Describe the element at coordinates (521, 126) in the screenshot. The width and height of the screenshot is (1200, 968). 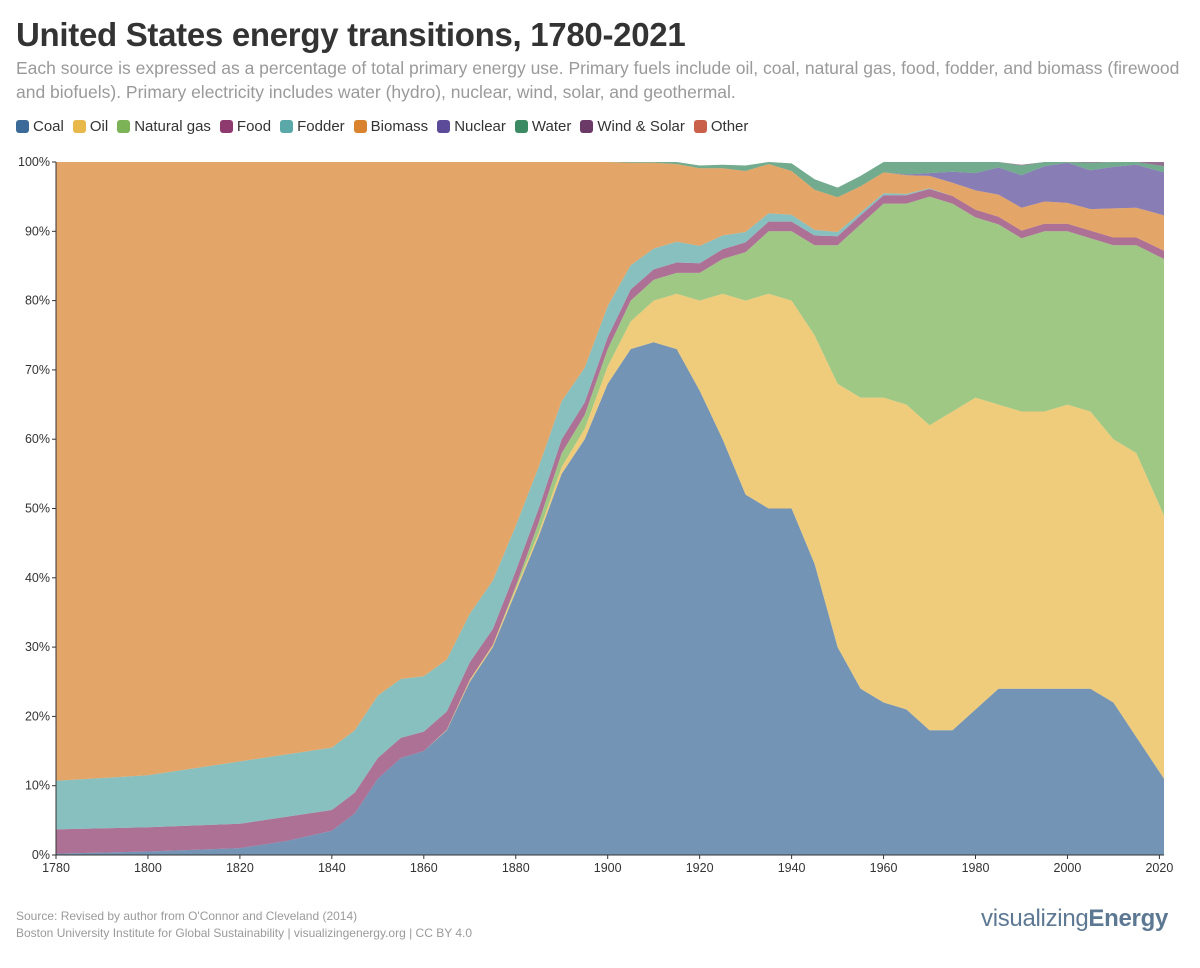
I see `legend-swatch-water` at that location.